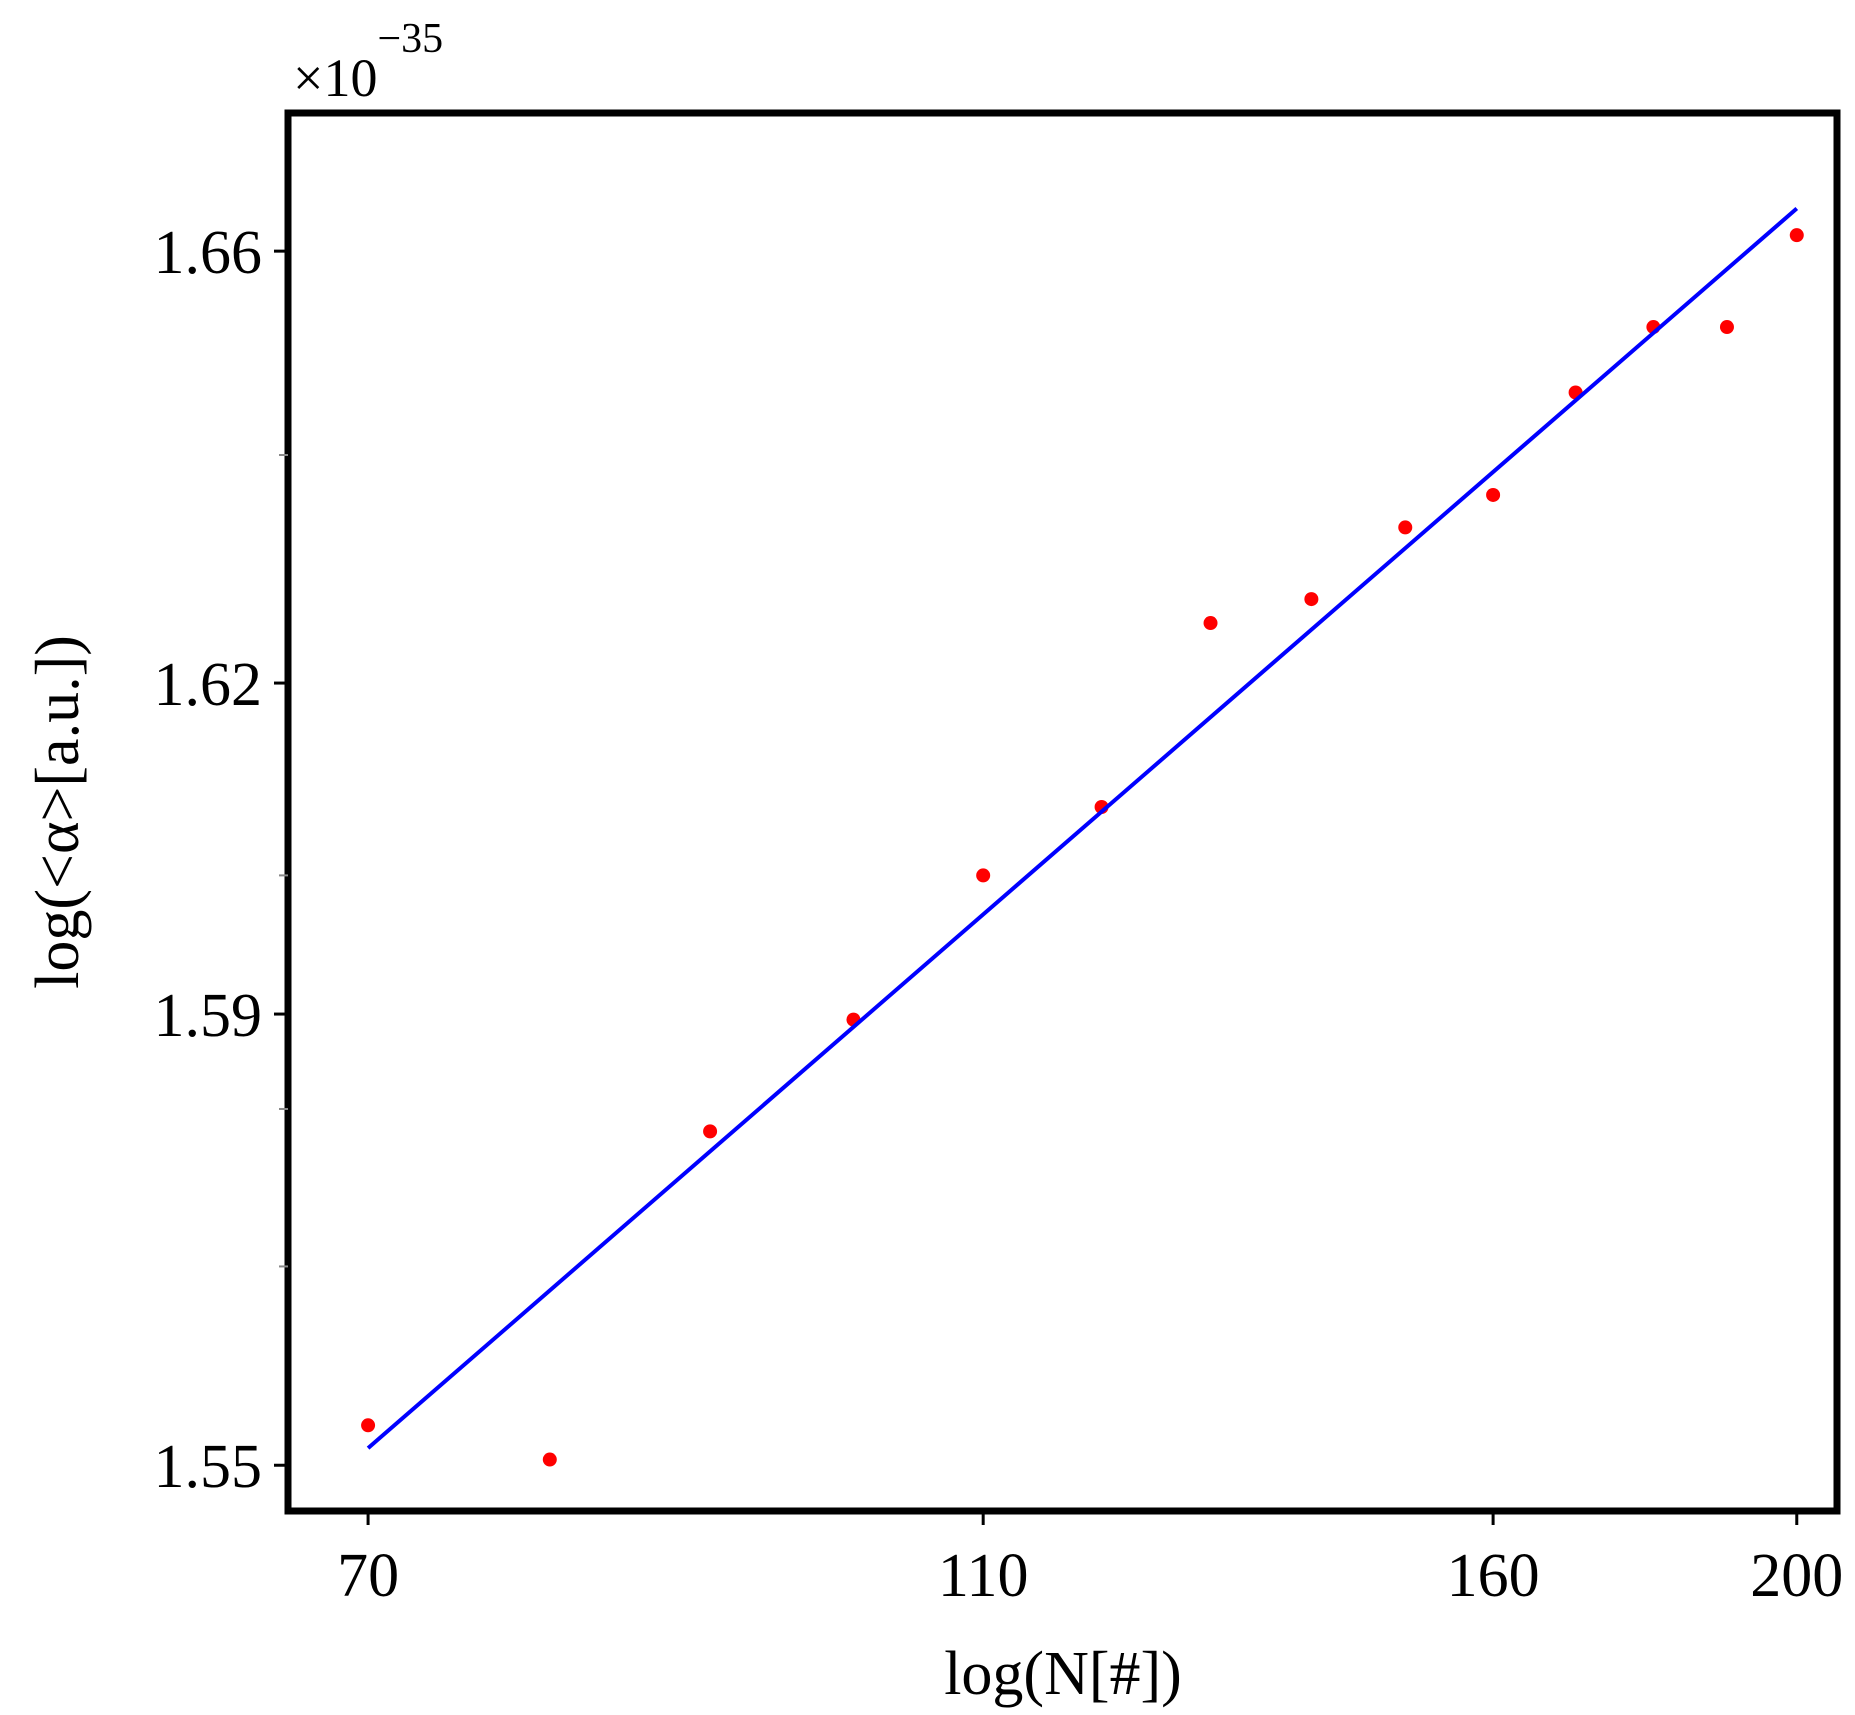 This screenshot has width=1855, height=1715. What do you see at coordinates (1493, 1576) in the screenshot?
I see `x-tick-label-3: 160` at bounding box center [1493, 1576].